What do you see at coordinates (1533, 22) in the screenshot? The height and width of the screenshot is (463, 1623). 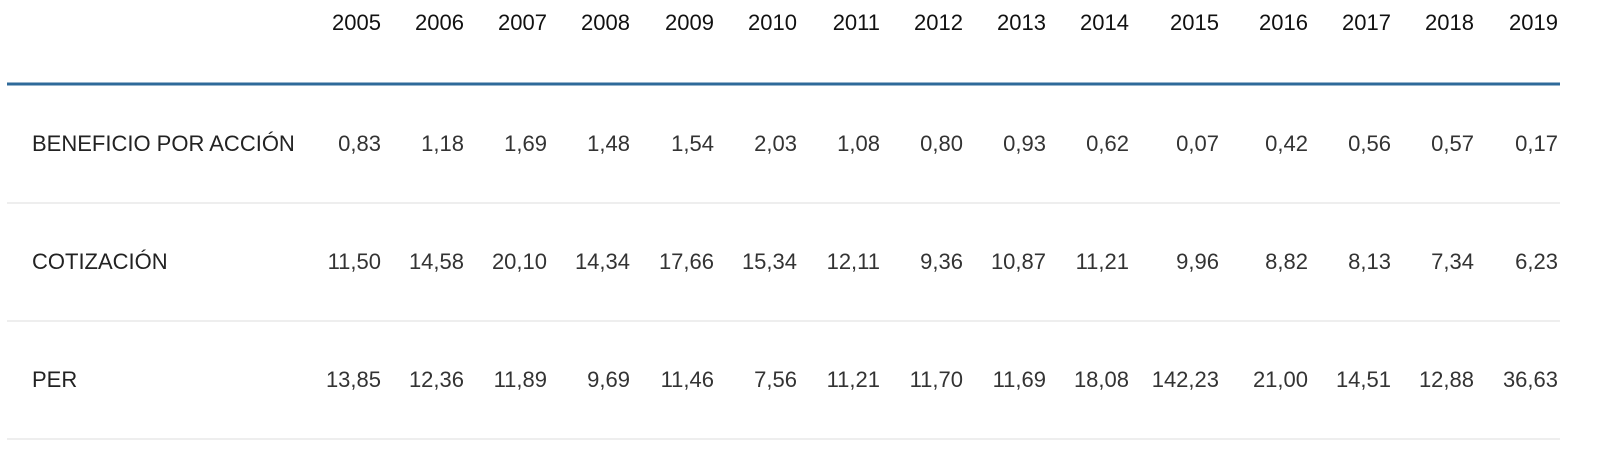 I see `column-header: 2019` at bounding box center [1533, 22].